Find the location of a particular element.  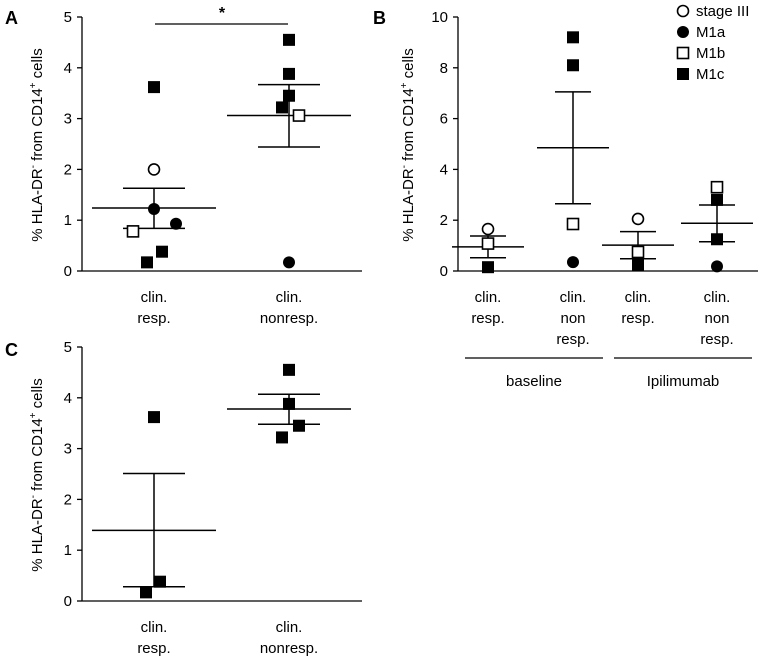

ipilimumab-bracket-label: Ipilimumab is located at coordinates (683, 381).